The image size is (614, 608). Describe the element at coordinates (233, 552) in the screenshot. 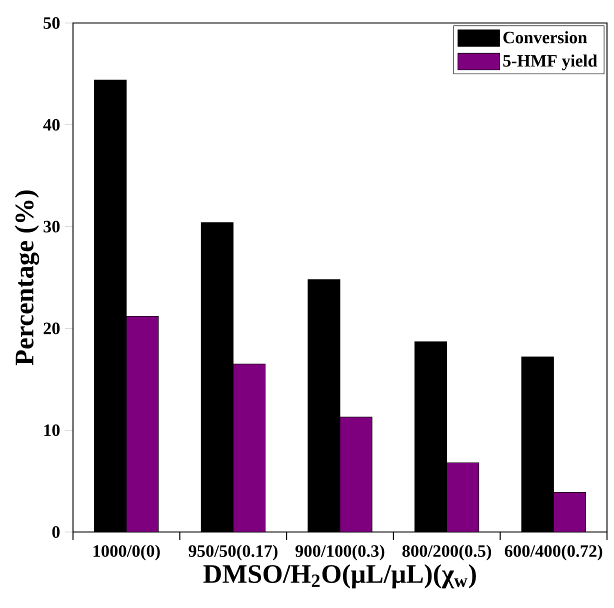

I see `x-tick-label: 950/50(0.17)` at that location.